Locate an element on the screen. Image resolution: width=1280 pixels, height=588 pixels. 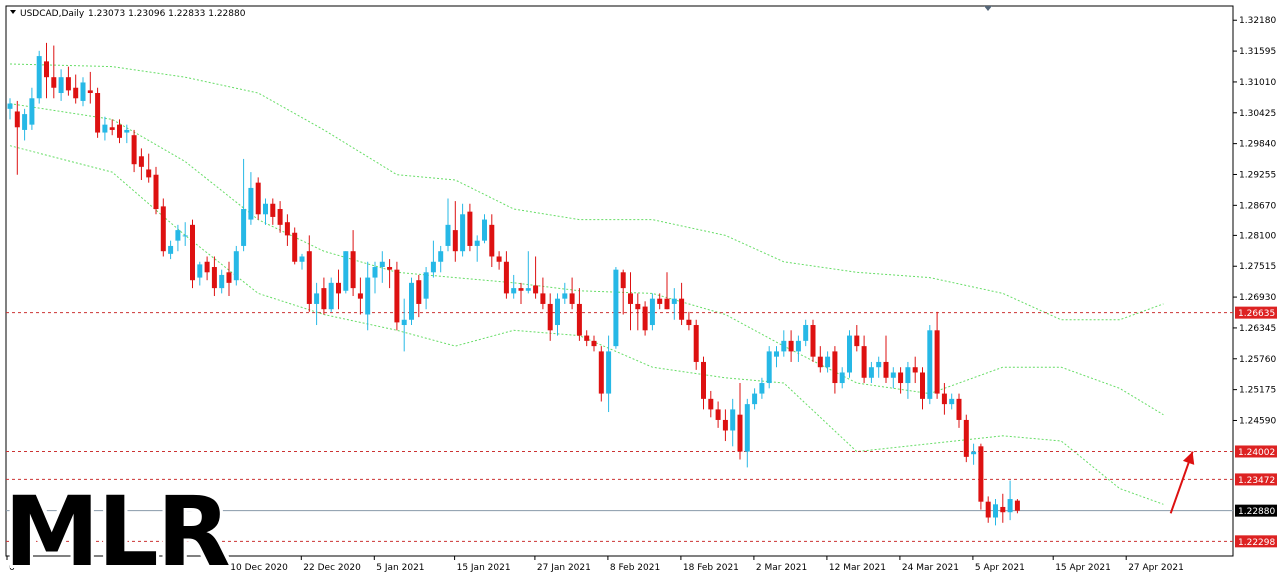
level-price-label: 1.23472 is located at coordinates (1256, 481).